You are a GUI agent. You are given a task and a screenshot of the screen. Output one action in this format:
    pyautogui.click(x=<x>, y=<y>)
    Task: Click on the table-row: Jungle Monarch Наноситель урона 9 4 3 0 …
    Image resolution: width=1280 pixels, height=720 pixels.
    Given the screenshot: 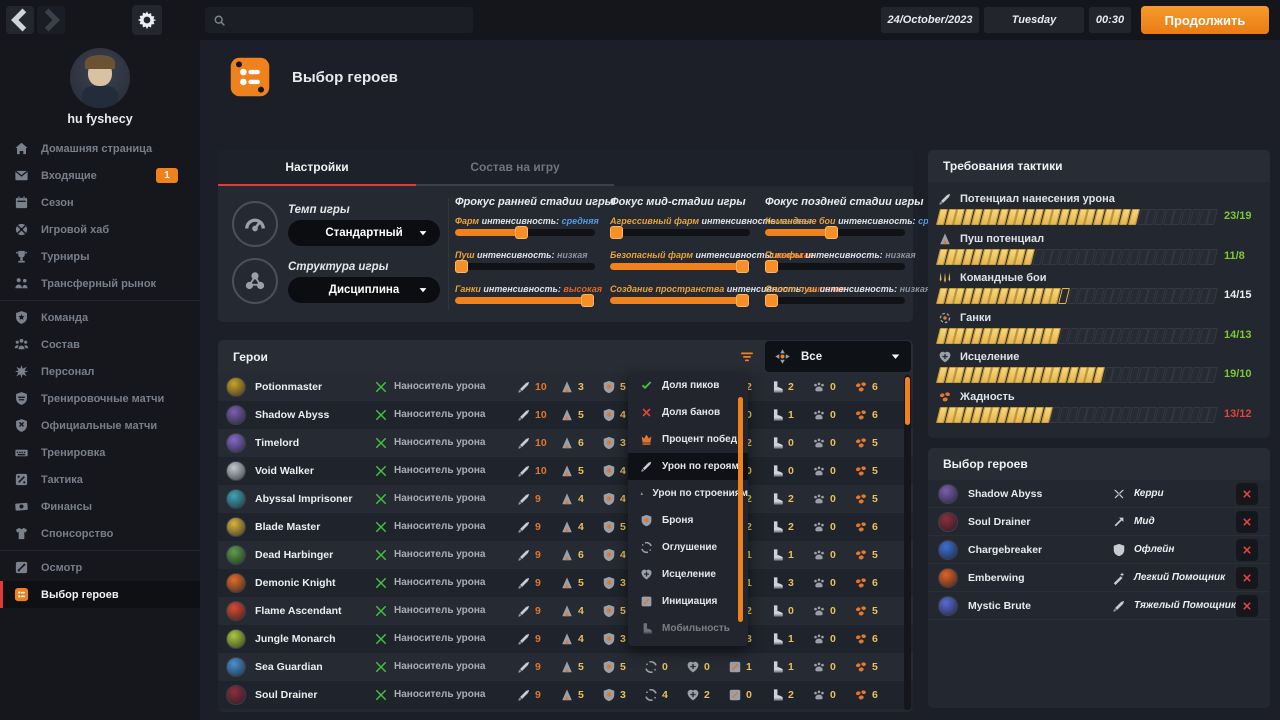 What is the action you would take?
    pyautogui.click(x=565, y=639)
    